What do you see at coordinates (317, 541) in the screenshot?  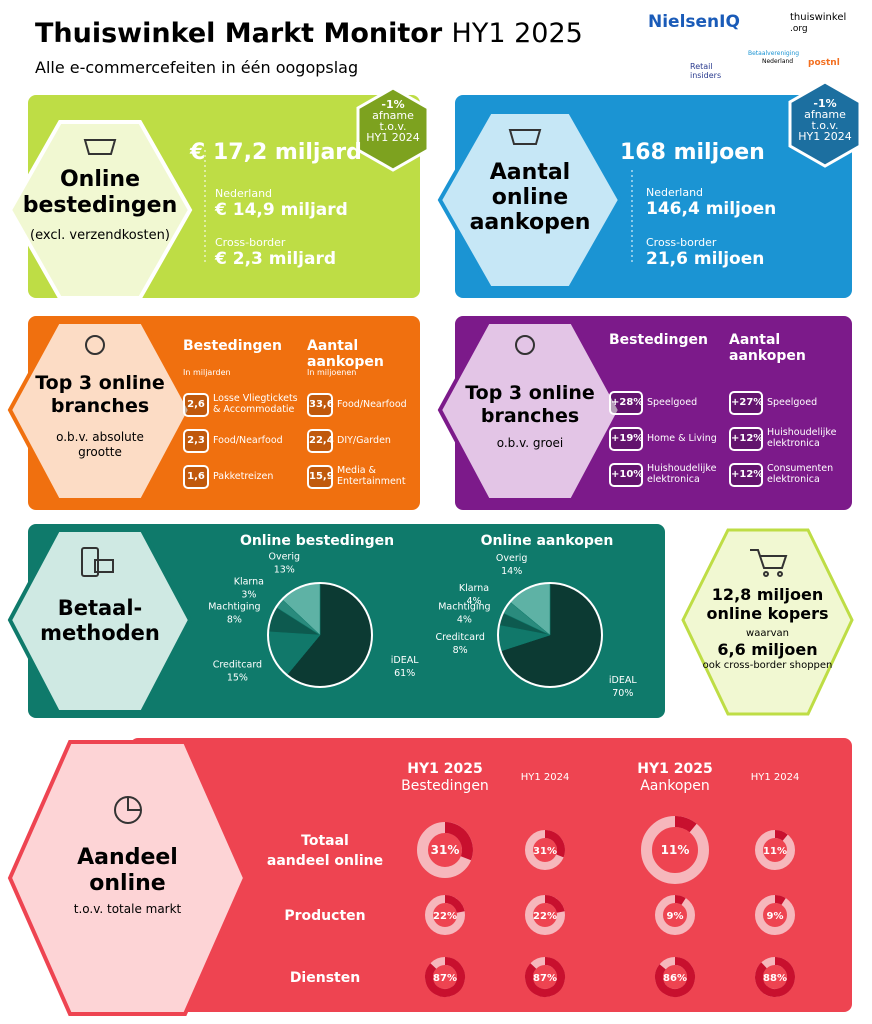 I see `pie-title: Online bestedingen` at bounding box center [317, 541].